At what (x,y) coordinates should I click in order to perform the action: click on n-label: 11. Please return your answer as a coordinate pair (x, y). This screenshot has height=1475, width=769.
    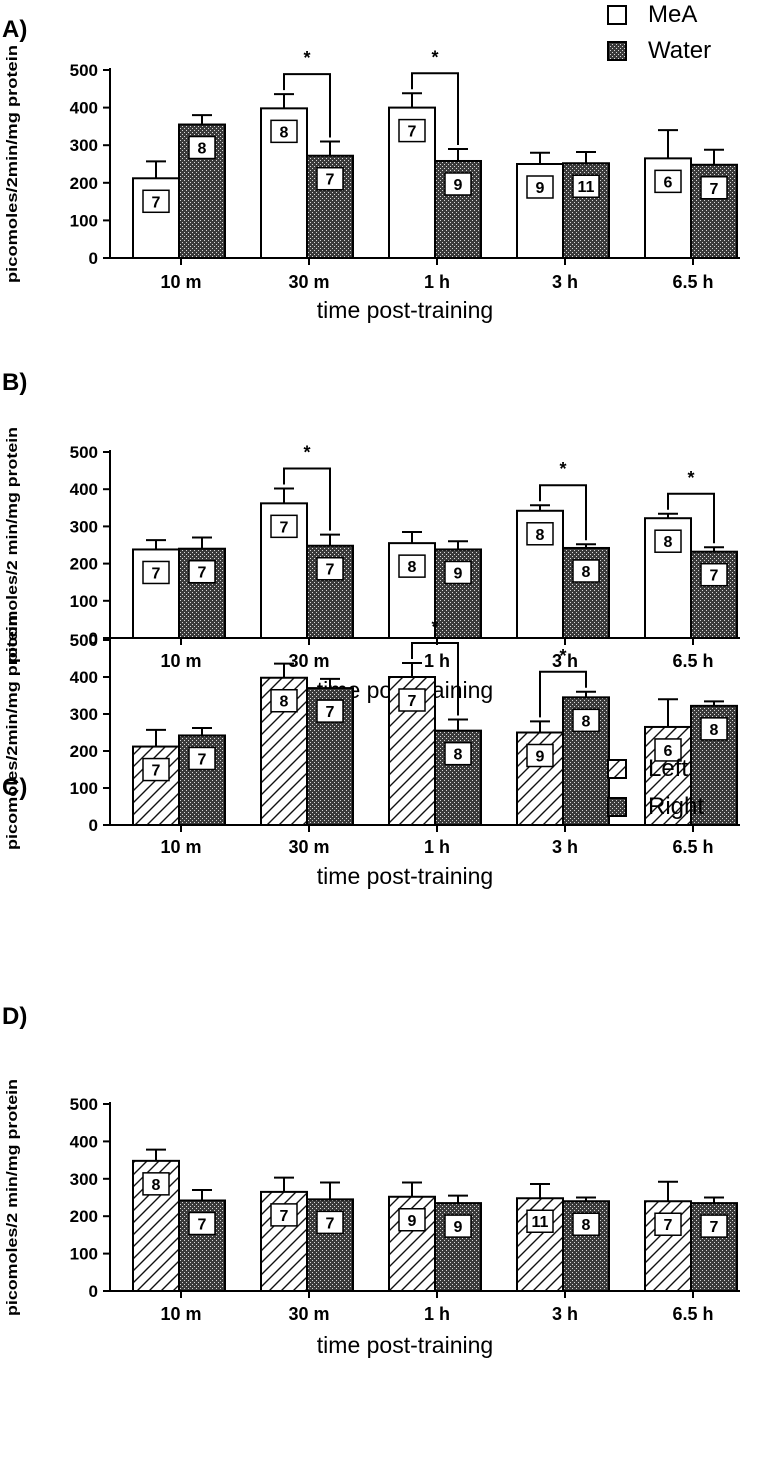
    Looking at the image, I should click on (586, 187).